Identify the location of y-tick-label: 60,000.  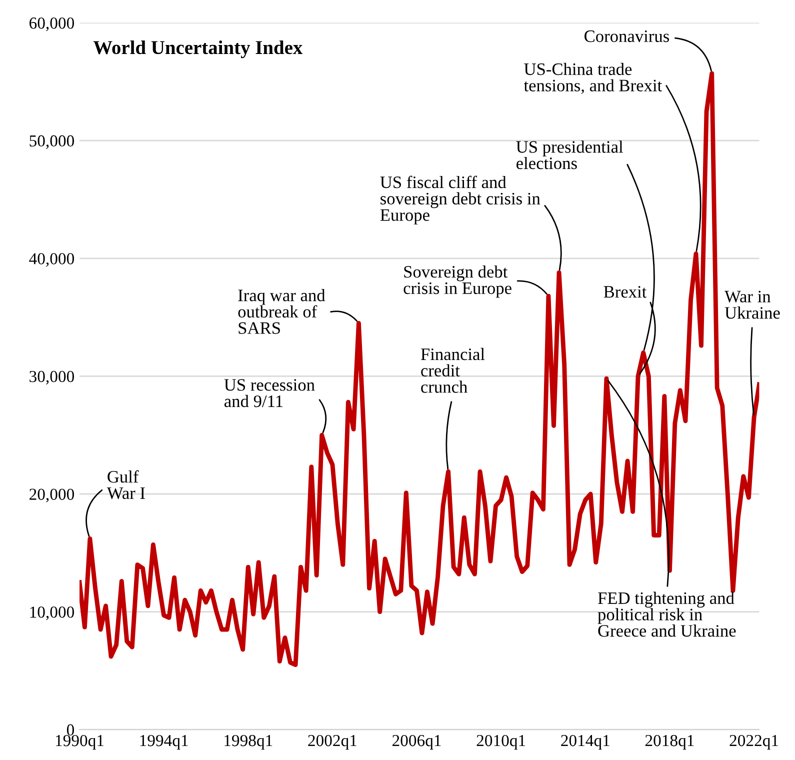
(52, 25).